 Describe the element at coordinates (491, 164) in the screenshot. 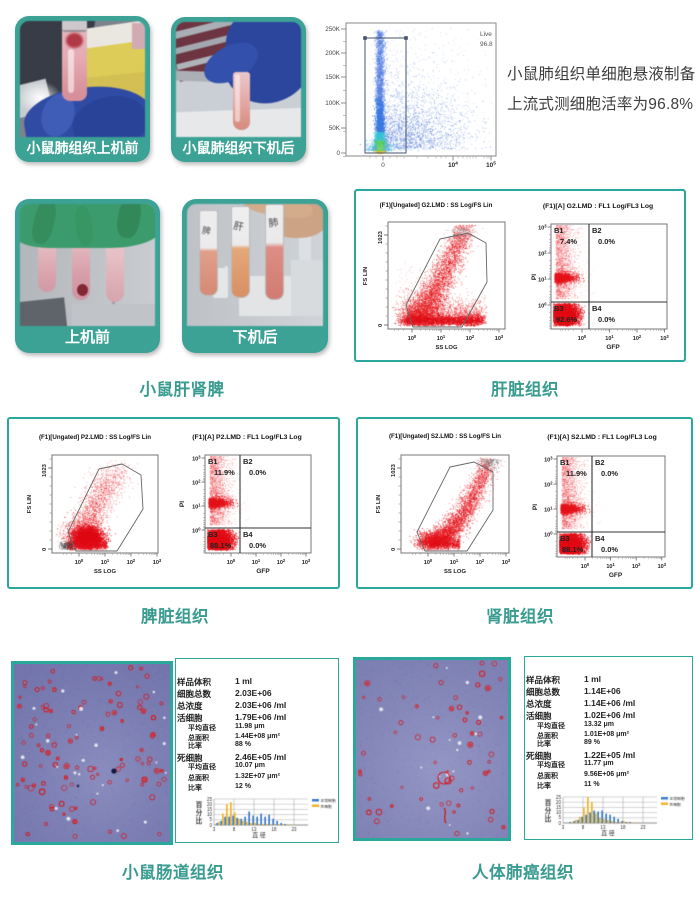

I see `svg-text: 10⁵` at that location.